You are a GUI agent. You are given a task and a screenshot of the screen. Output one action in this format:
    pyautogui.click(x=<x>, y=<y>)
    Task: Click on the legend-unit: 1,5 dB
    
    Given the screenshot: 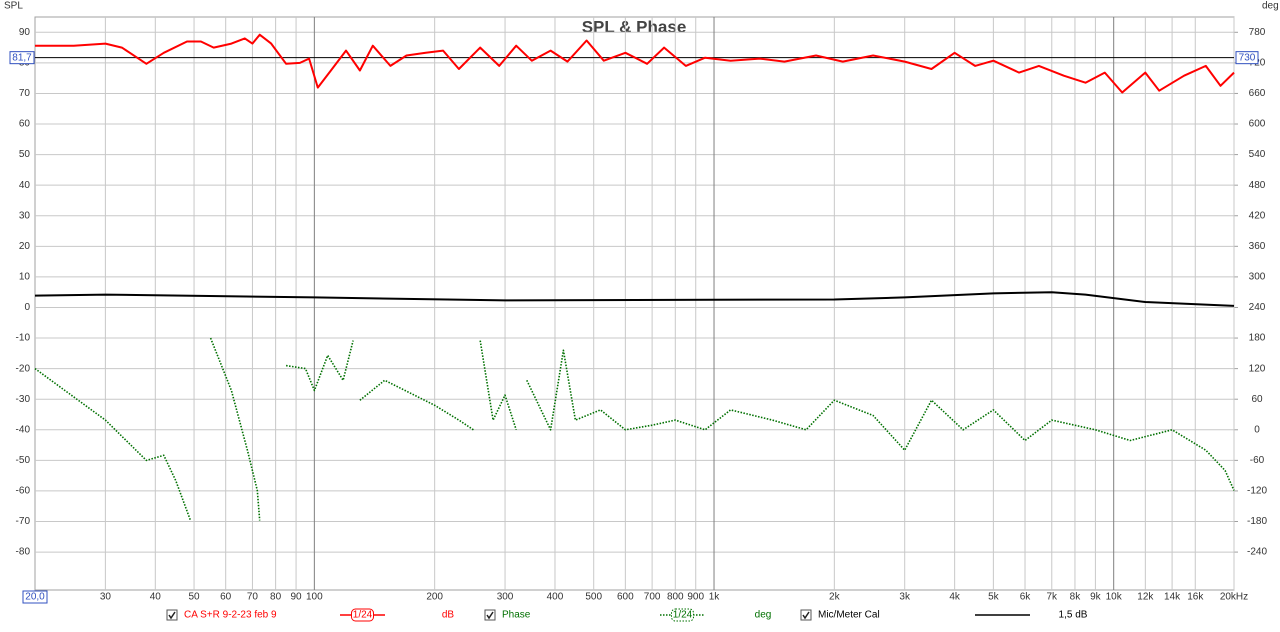 What is the action you would take?
    pyautogui.click(x=1073, y=615)
    